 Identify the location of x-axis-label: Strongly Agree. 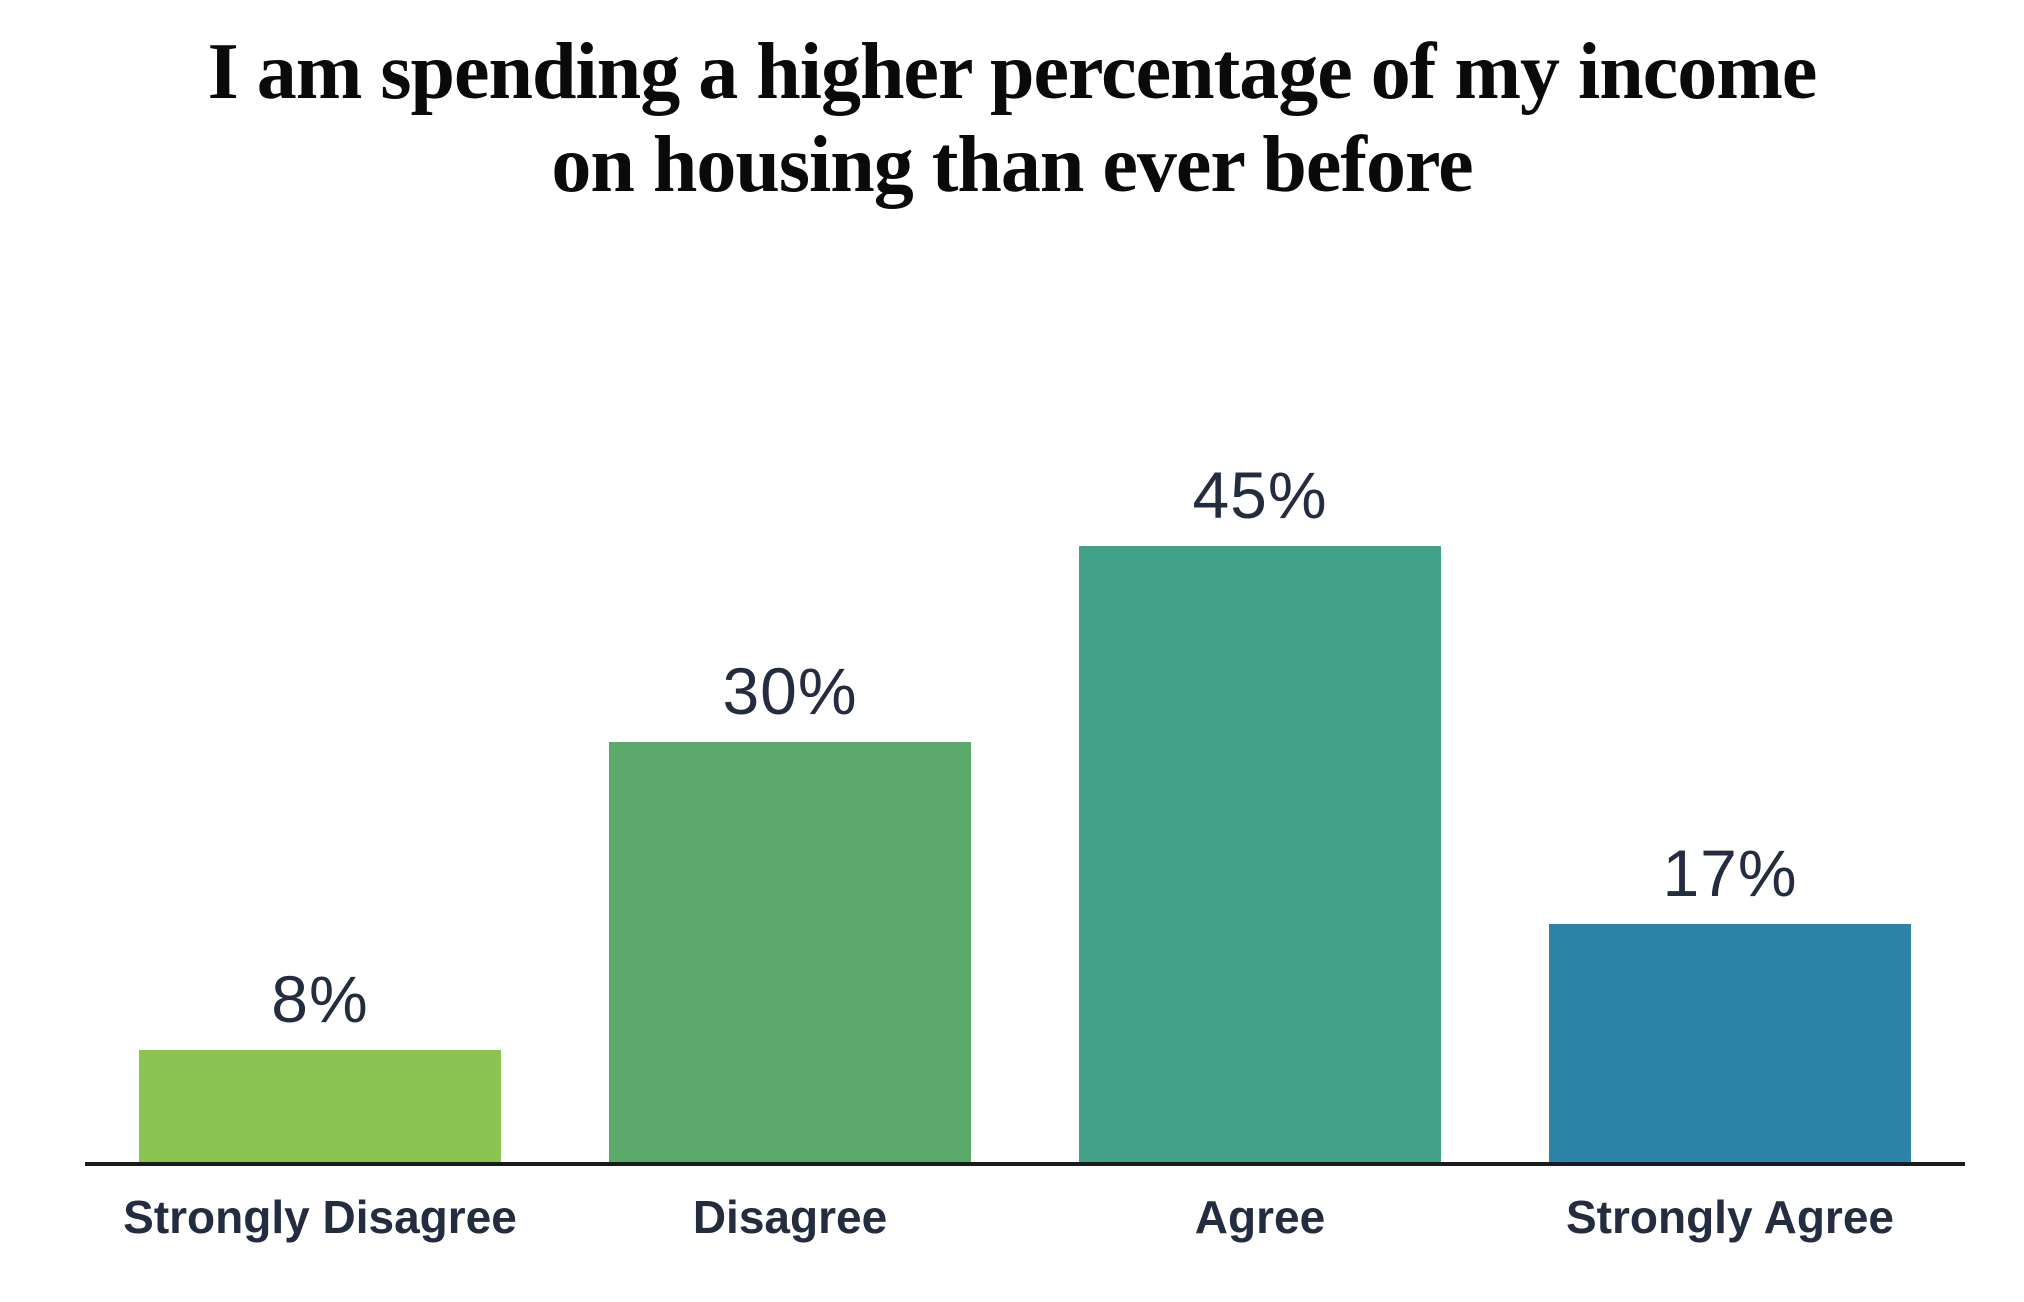
(1730, 1216).